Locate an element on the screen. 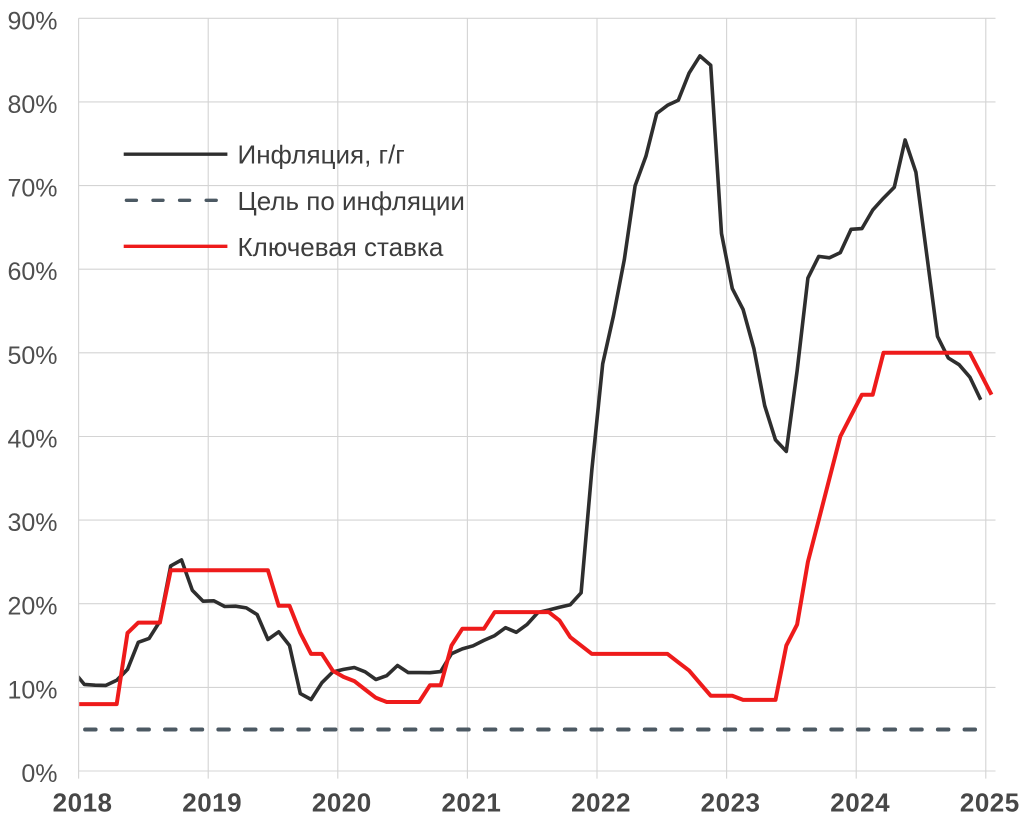 This screenshot has width=1024, height=826. svg-text: Цель по инфляции is located at coordinates (351, 201).